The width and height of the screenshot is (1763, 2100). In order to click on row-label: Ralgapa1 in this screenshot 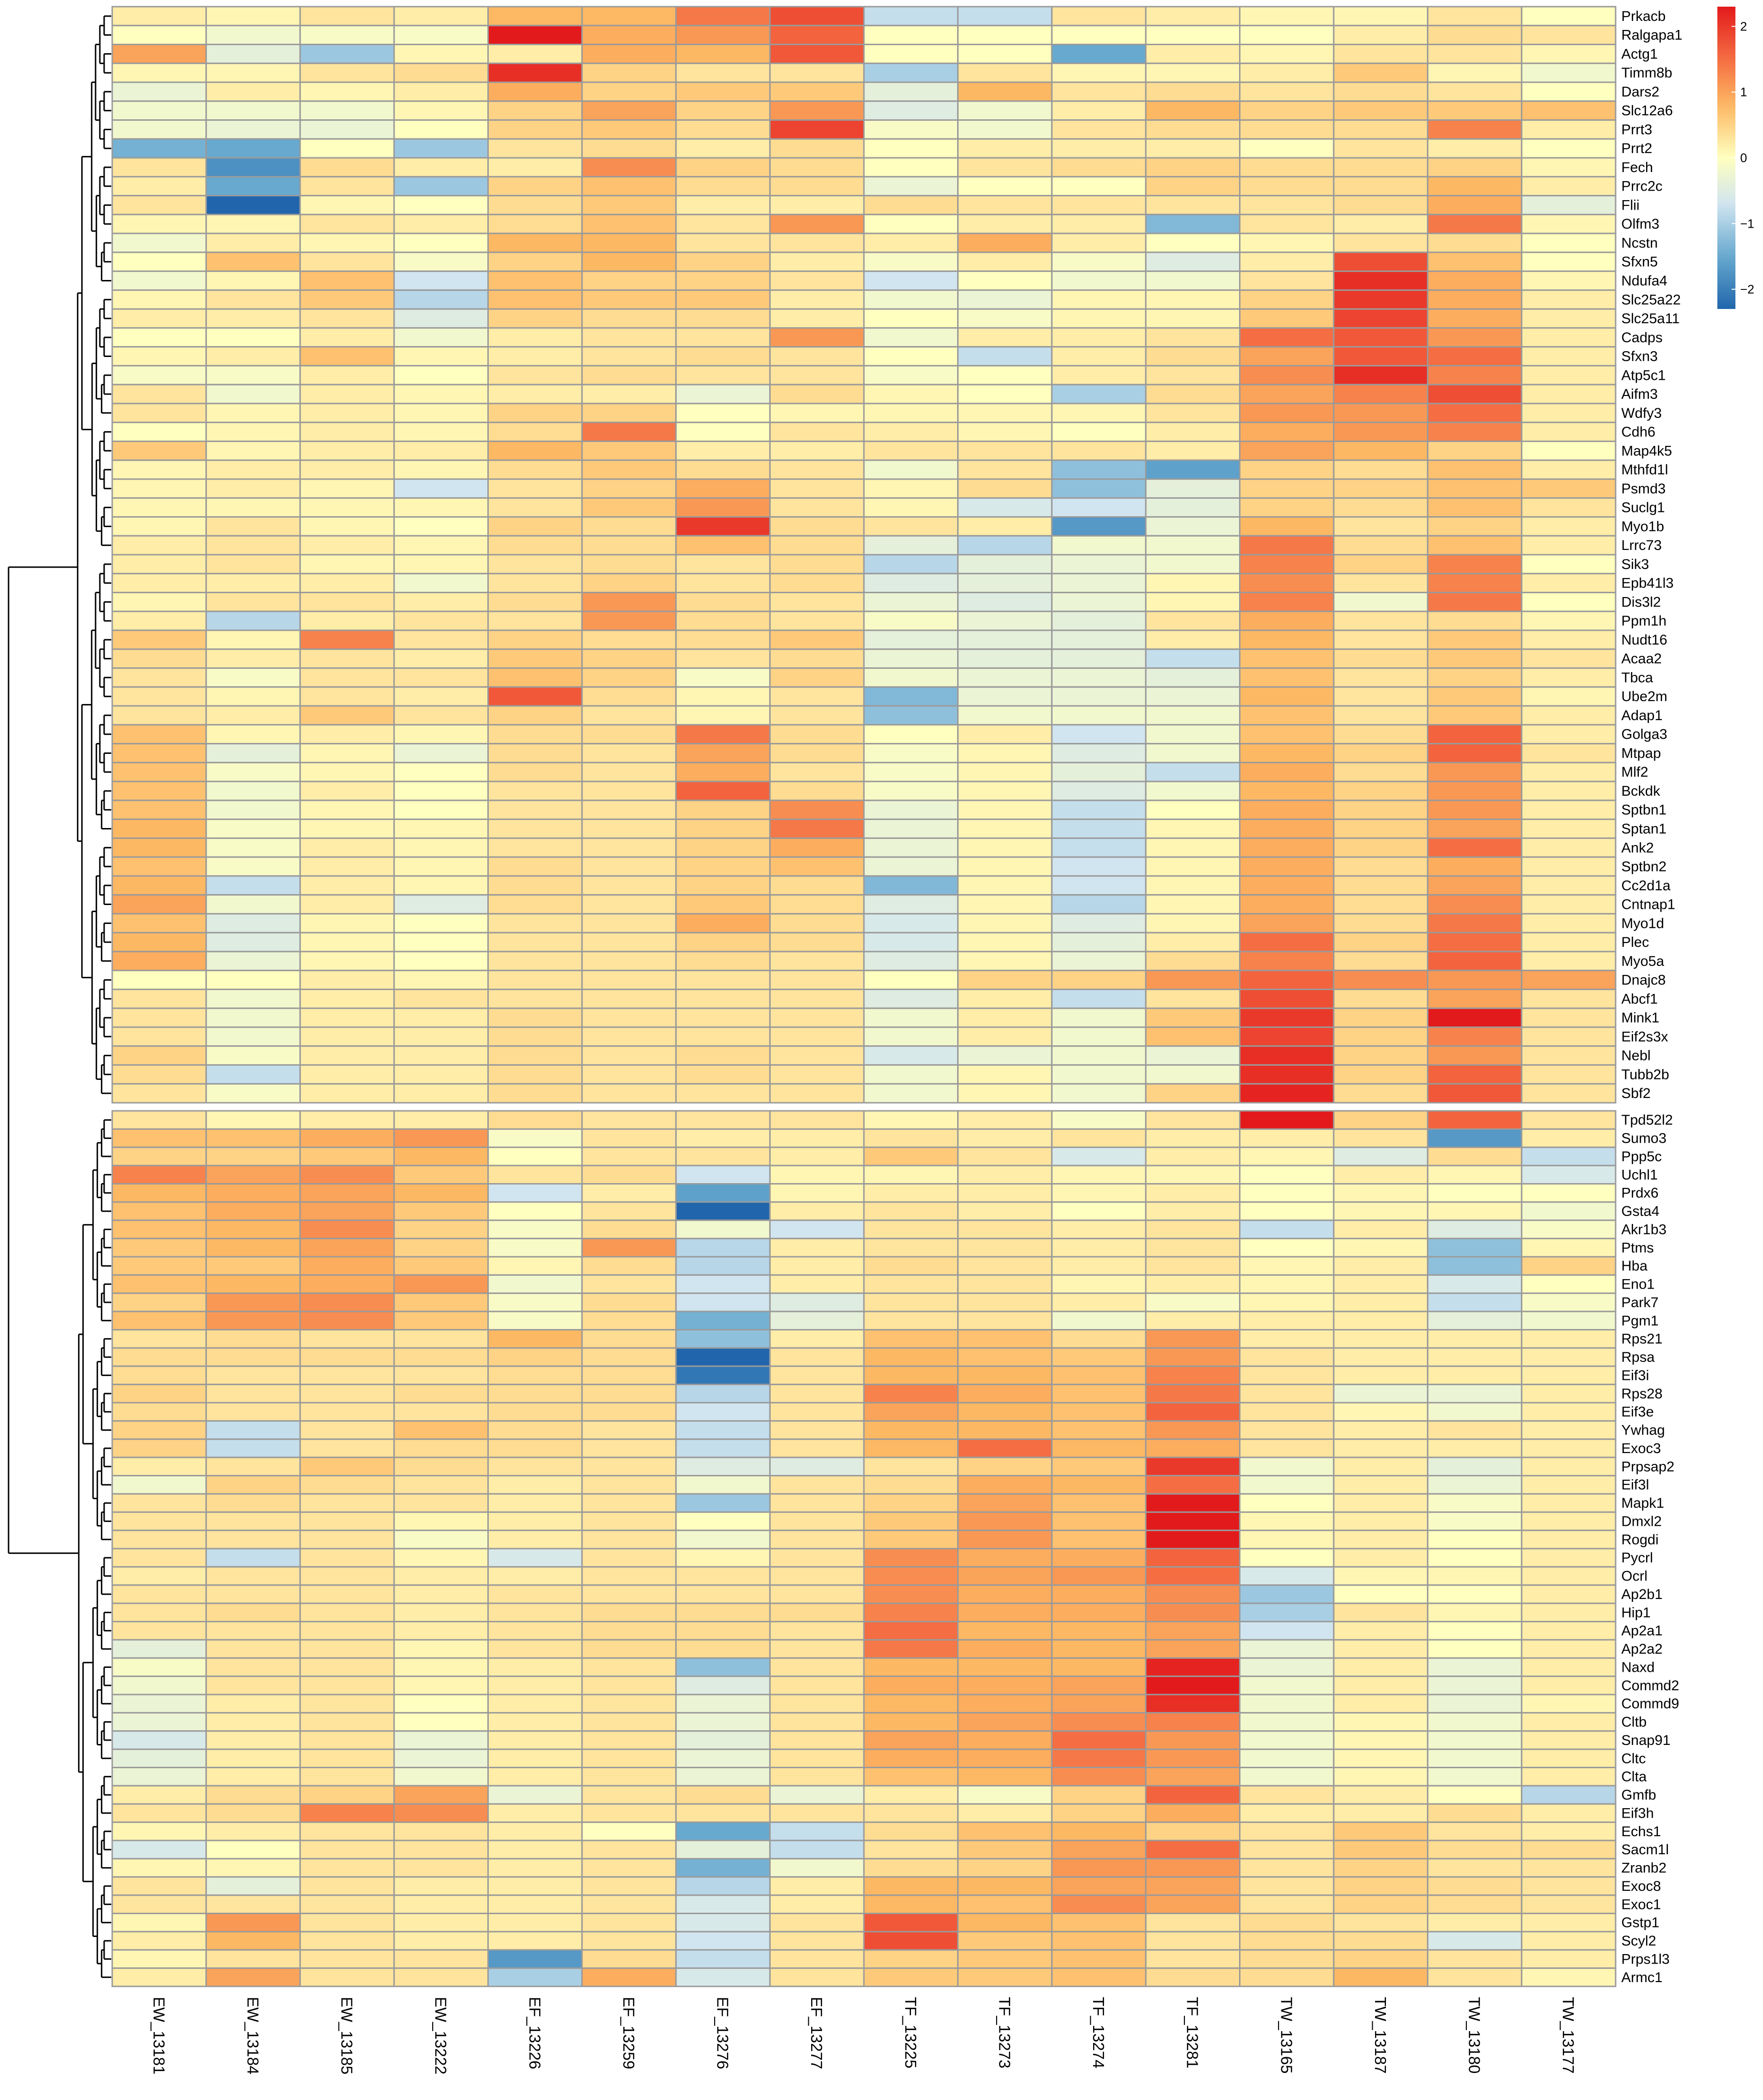, I will do `click(1651, 35)`.